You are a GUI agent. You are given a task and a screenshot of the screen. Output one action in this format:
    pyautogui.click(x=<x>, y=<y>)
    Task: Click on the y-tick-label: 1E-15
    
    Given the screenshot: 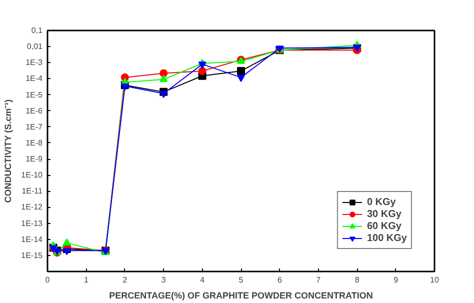 What is the action you would take?
    pyautogui.click(x=32, y=255)
    